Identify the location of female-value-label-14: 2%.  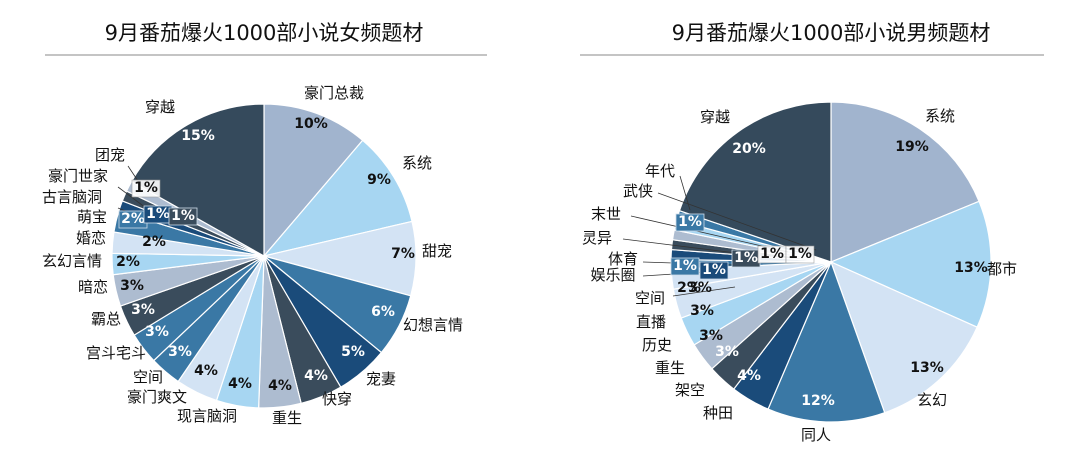
(154, 242).